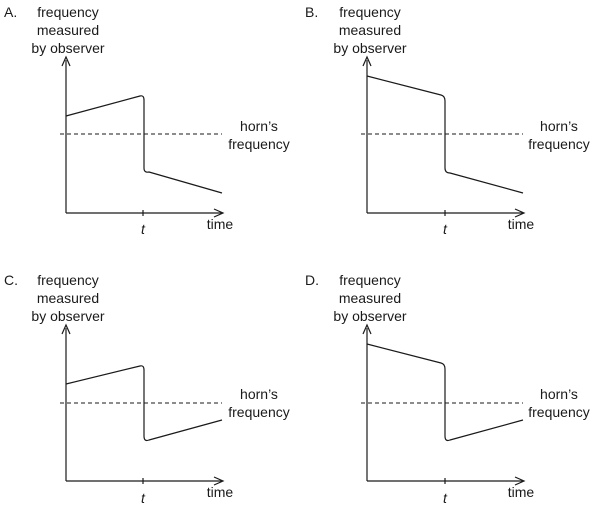  Describe the element at coordinates (311, 12) in the screenshot. I see `option-letter: B.` at that location.